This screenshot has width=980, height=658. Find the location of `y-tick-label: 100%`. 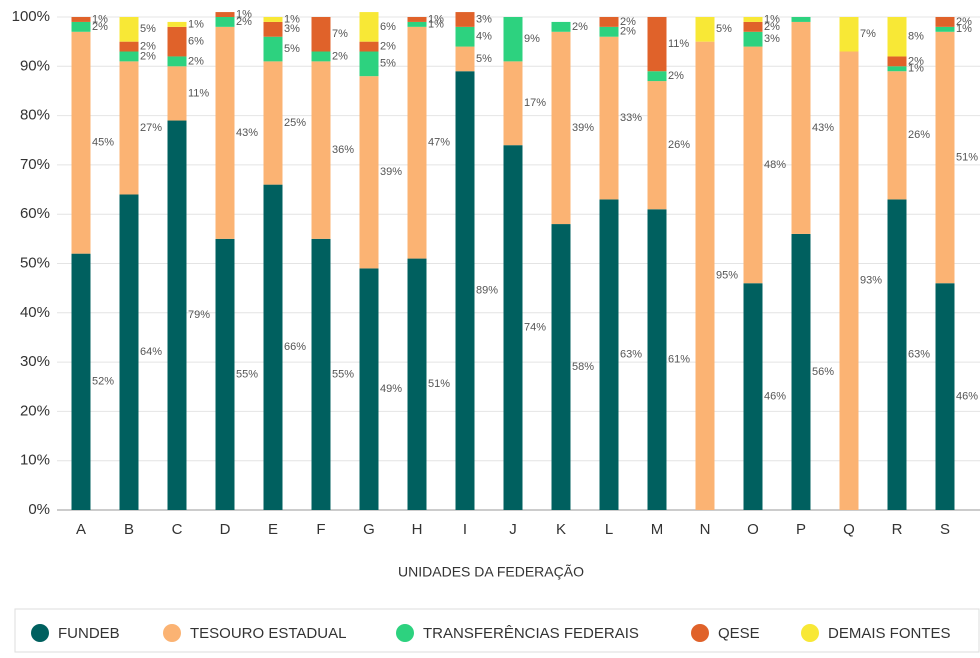

y-tick-label: 100% is located at coordinates (31, 16).